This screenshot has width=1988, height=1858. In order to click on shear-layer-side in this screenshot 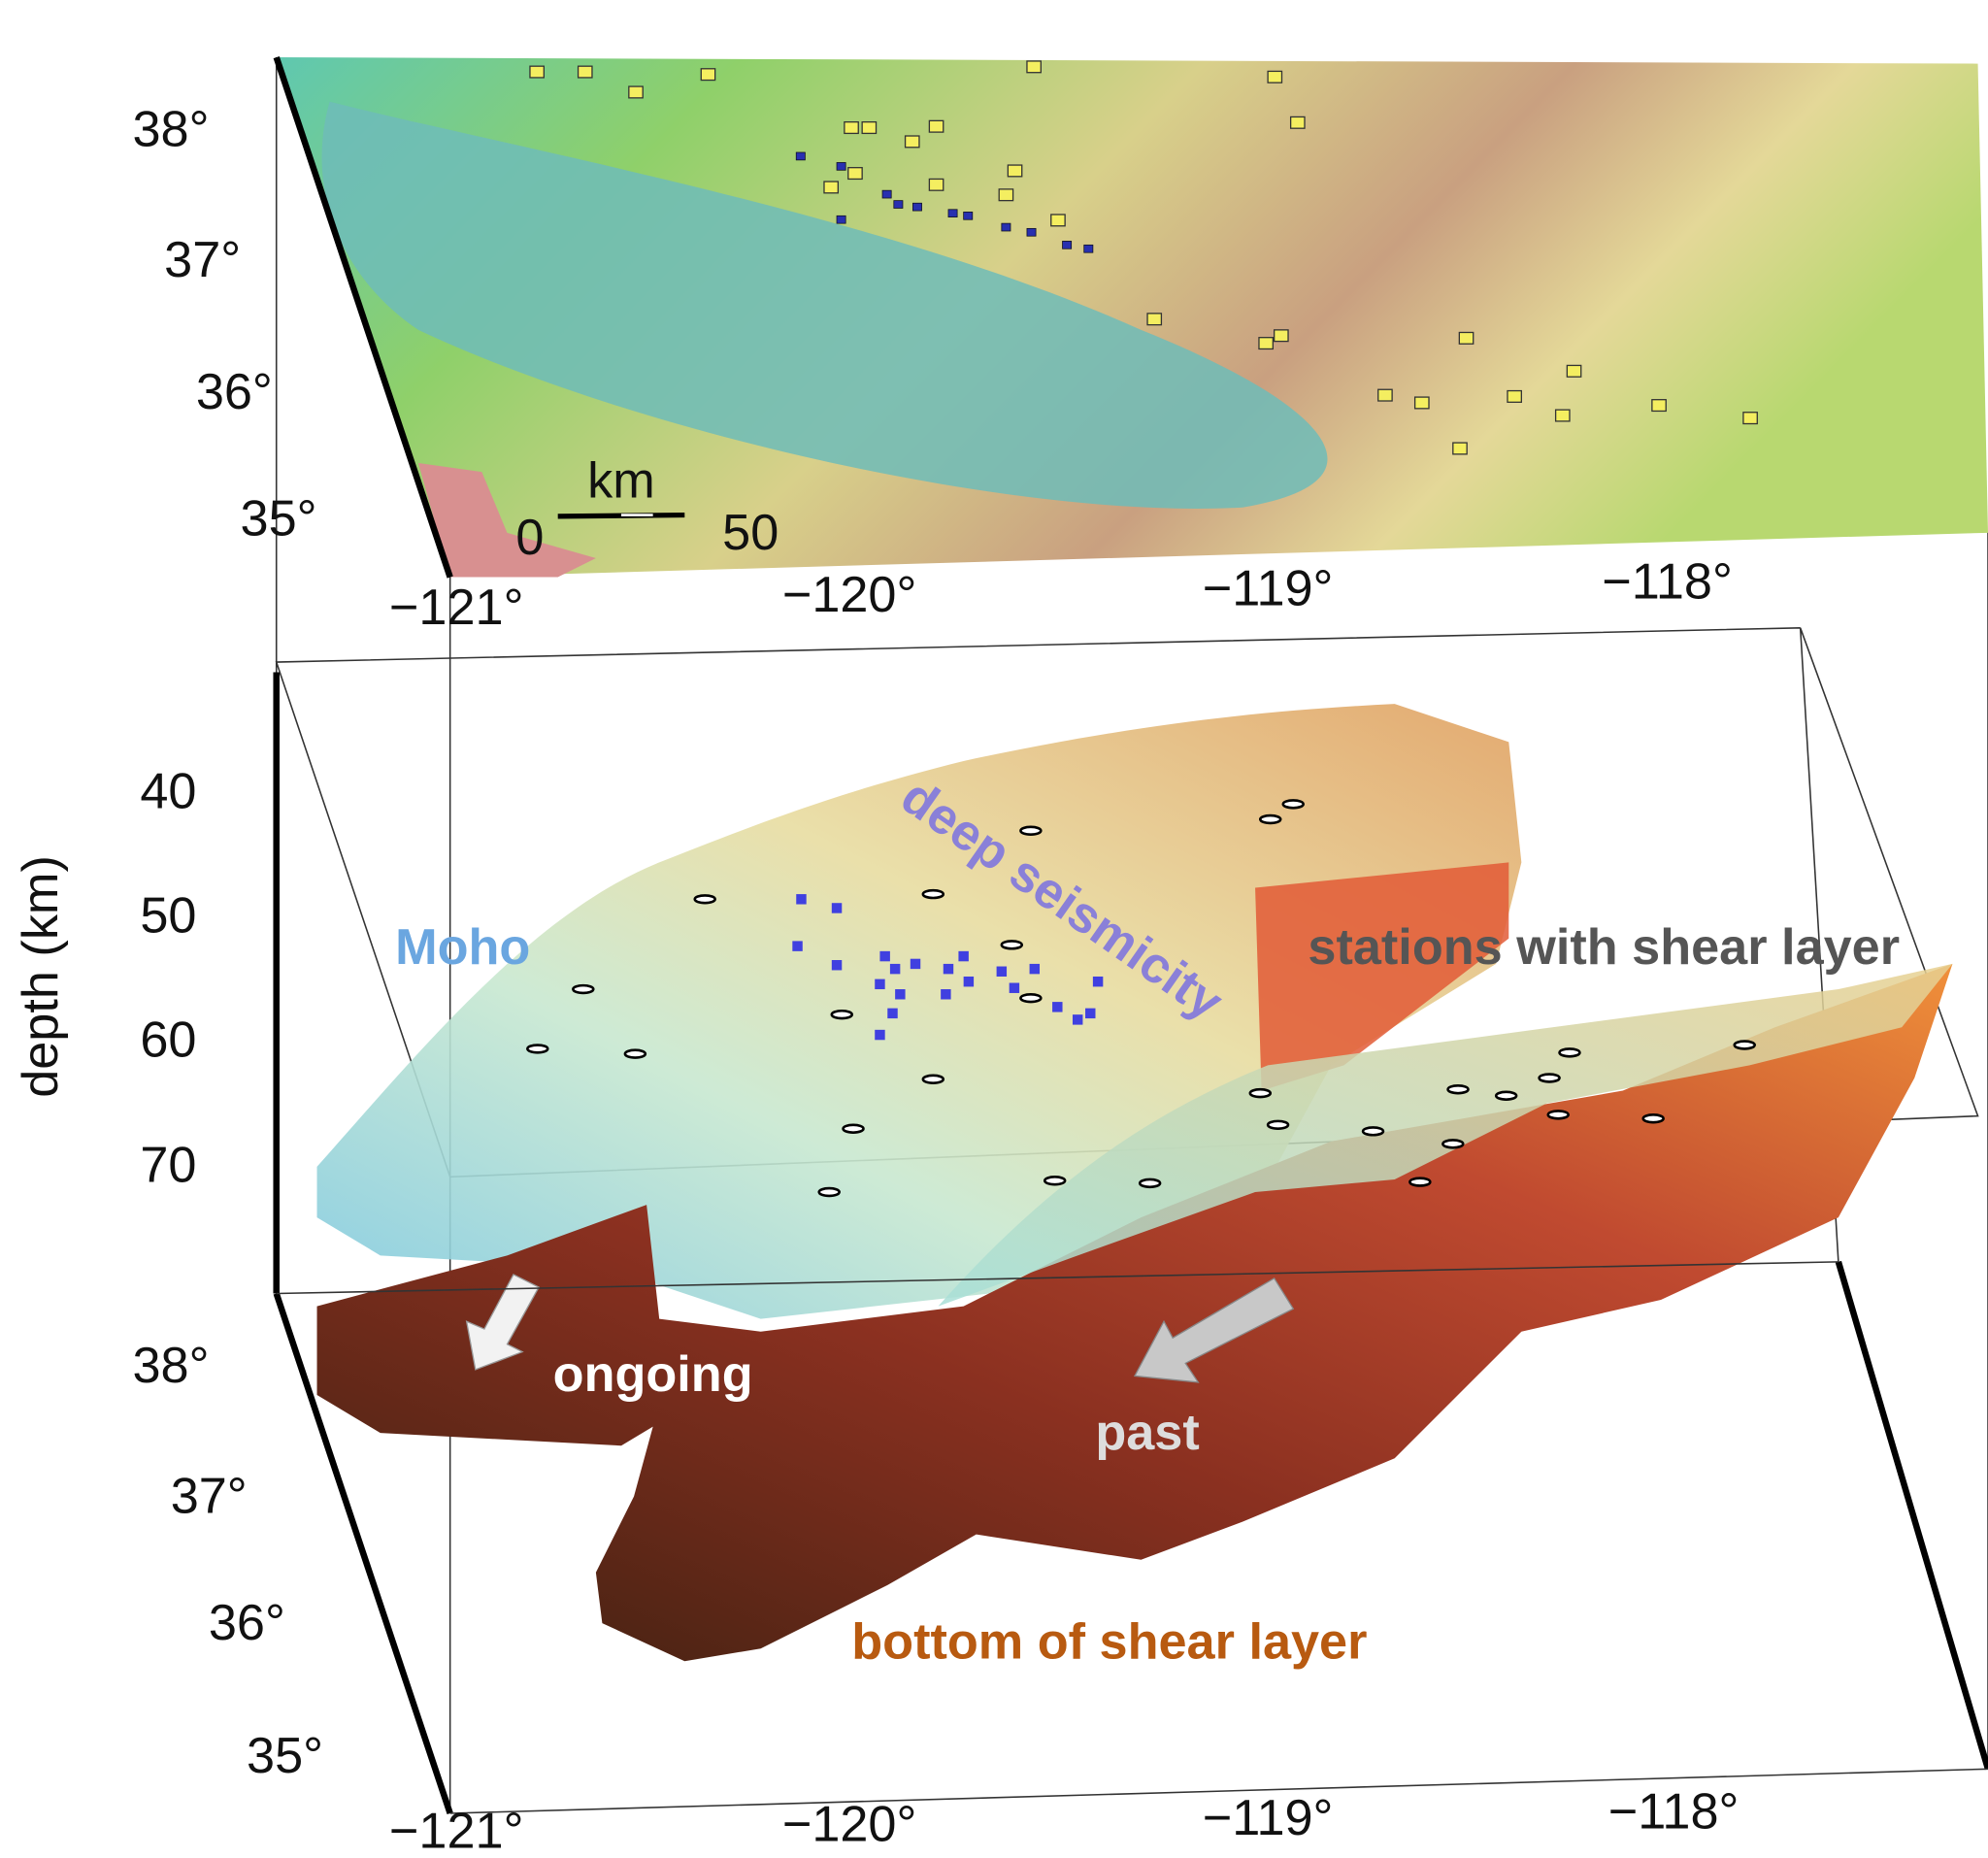, I will do `click(1382, 976)`.